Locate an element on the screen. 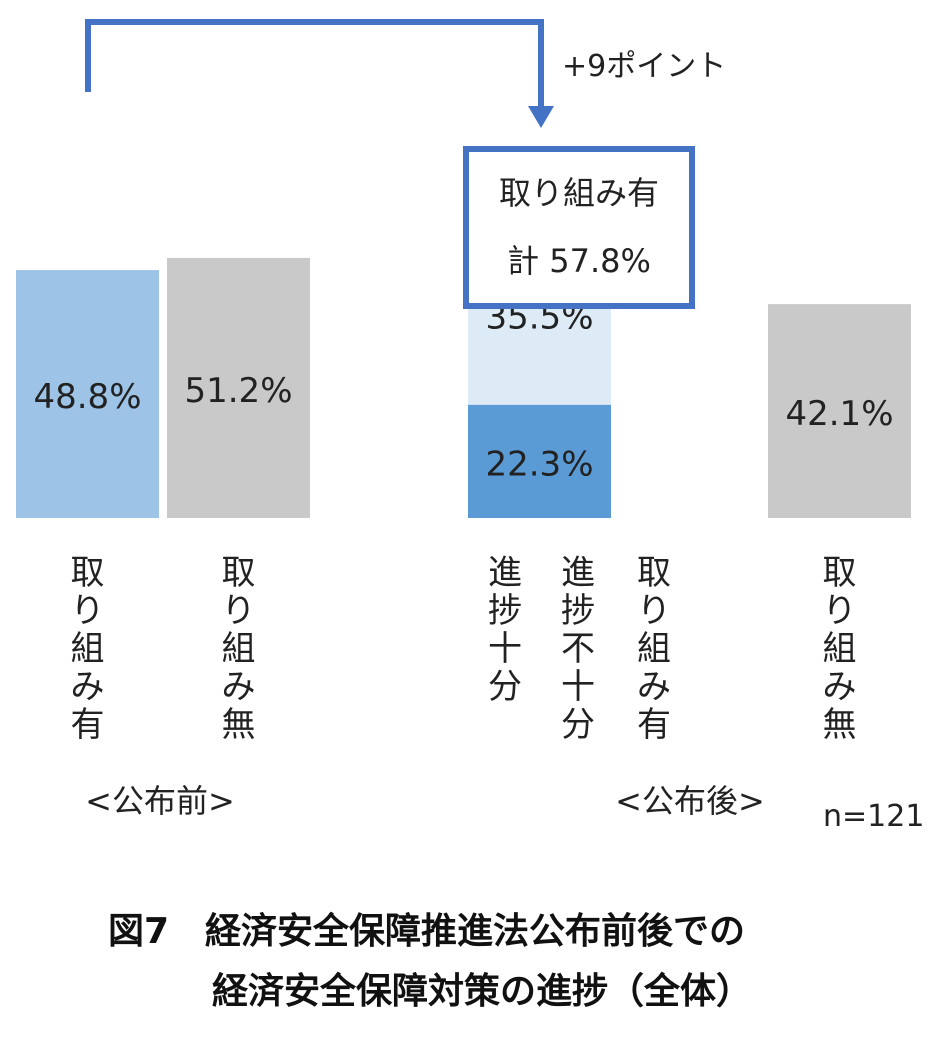  bar-g1-b0-s0 is located at coordinates (539, 461).